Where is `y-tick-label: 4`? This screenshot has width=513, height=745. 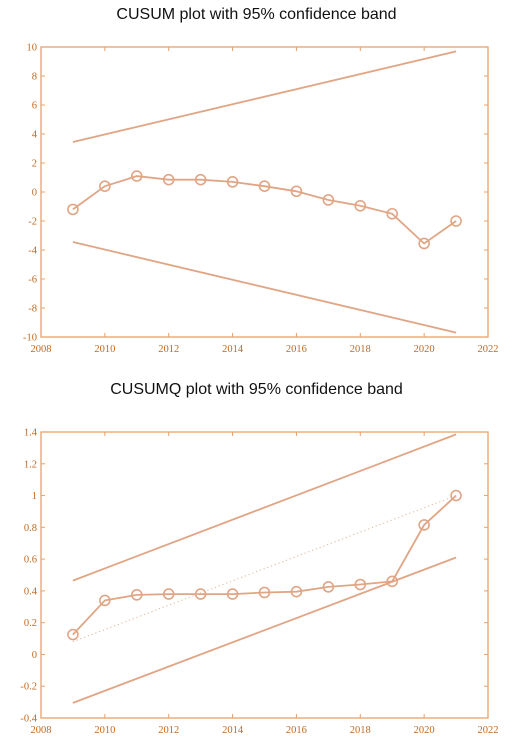
y-tick-label: 4 is located at coordinates (35, 135).